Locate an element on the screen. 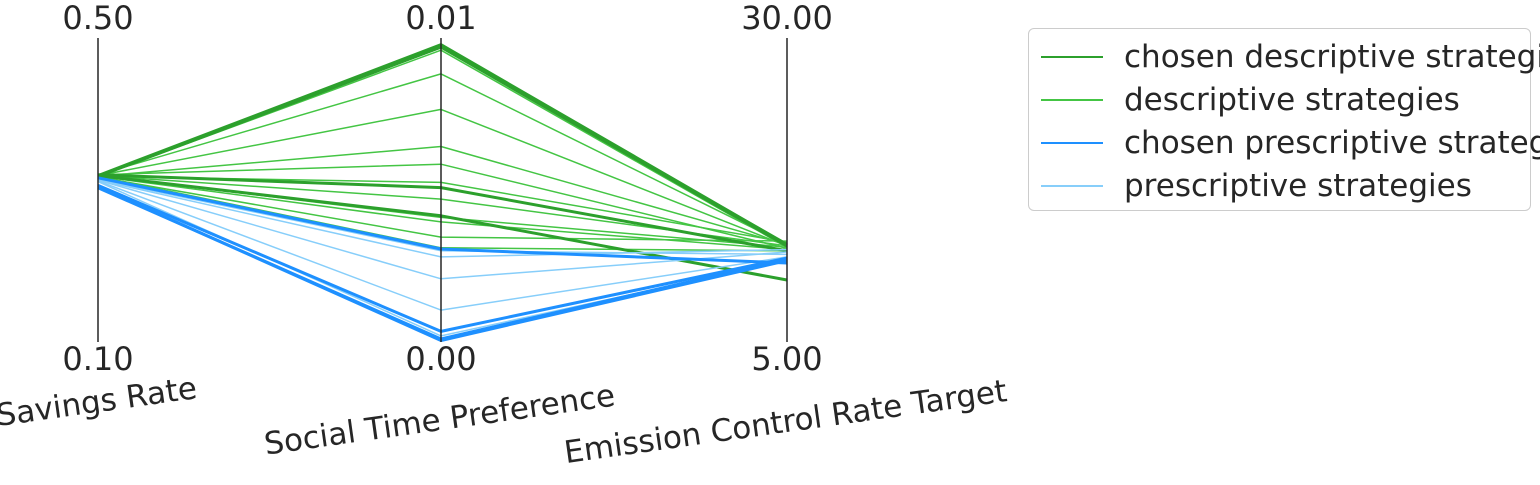  axis-bottom-tick-savings-rate: 0.10 is located at coordinates (97, 359).